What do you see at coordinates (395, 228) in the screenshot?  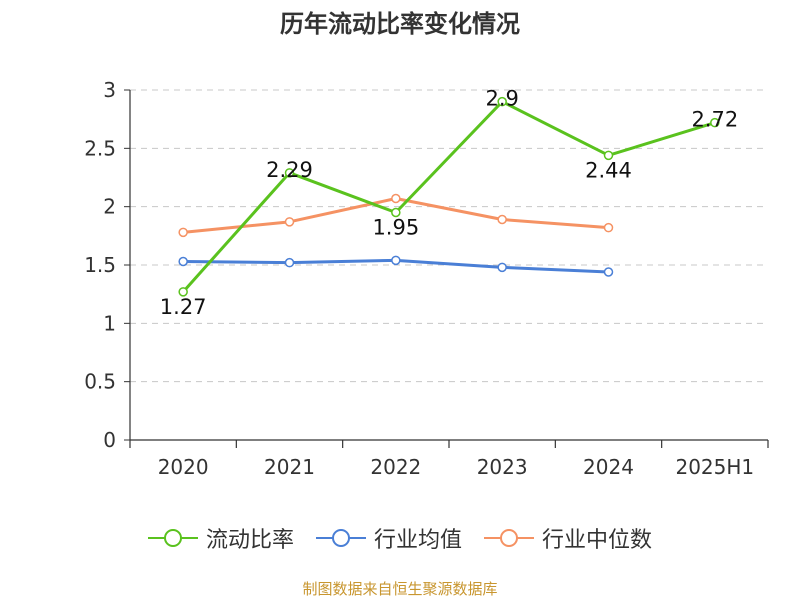 I see `data-label: 1.95` at bounding box center [395, 228].